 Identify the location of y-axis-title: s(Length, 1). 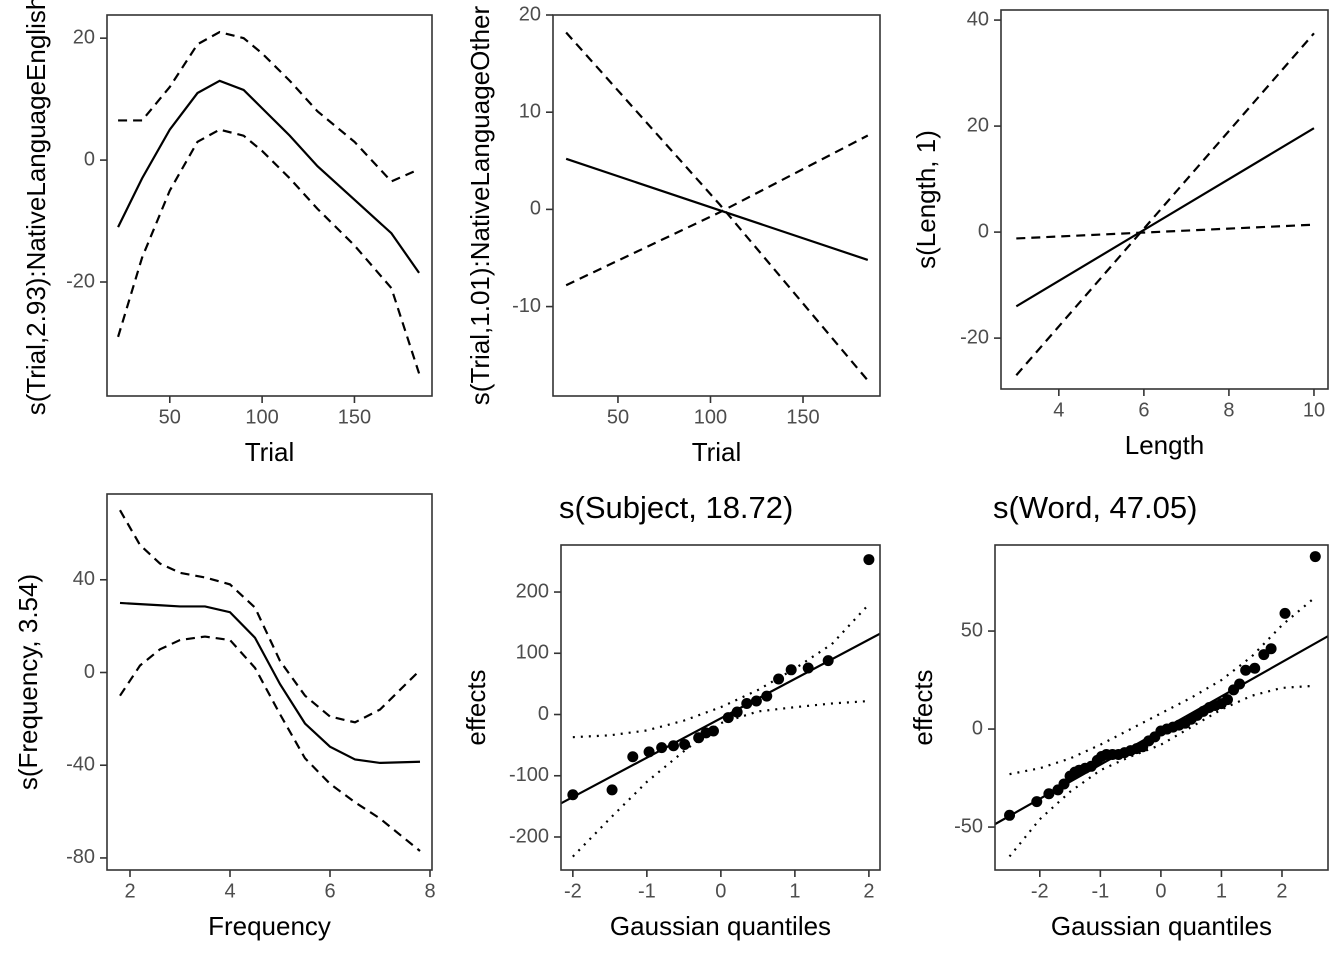
(926, 199).